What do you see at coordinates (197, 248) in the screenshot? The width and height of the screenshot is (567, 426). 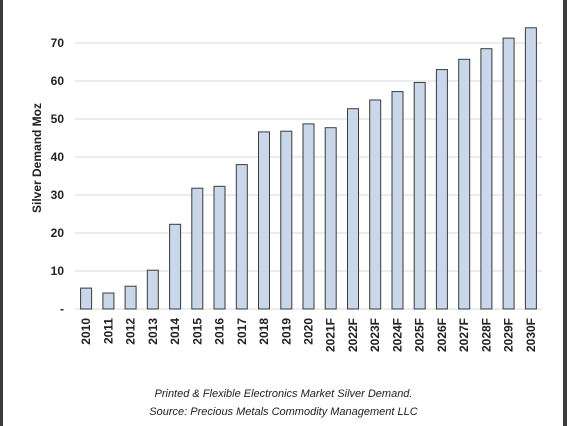 I see `bar-2015` at bounding box center [197, 248].